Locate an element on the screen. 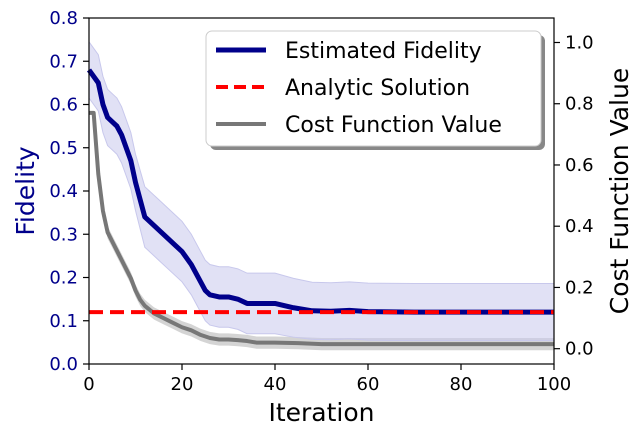 This screenshot has width=643, height=438. left-y-tick-label: 0.4 is located at coordinates (63, 191).